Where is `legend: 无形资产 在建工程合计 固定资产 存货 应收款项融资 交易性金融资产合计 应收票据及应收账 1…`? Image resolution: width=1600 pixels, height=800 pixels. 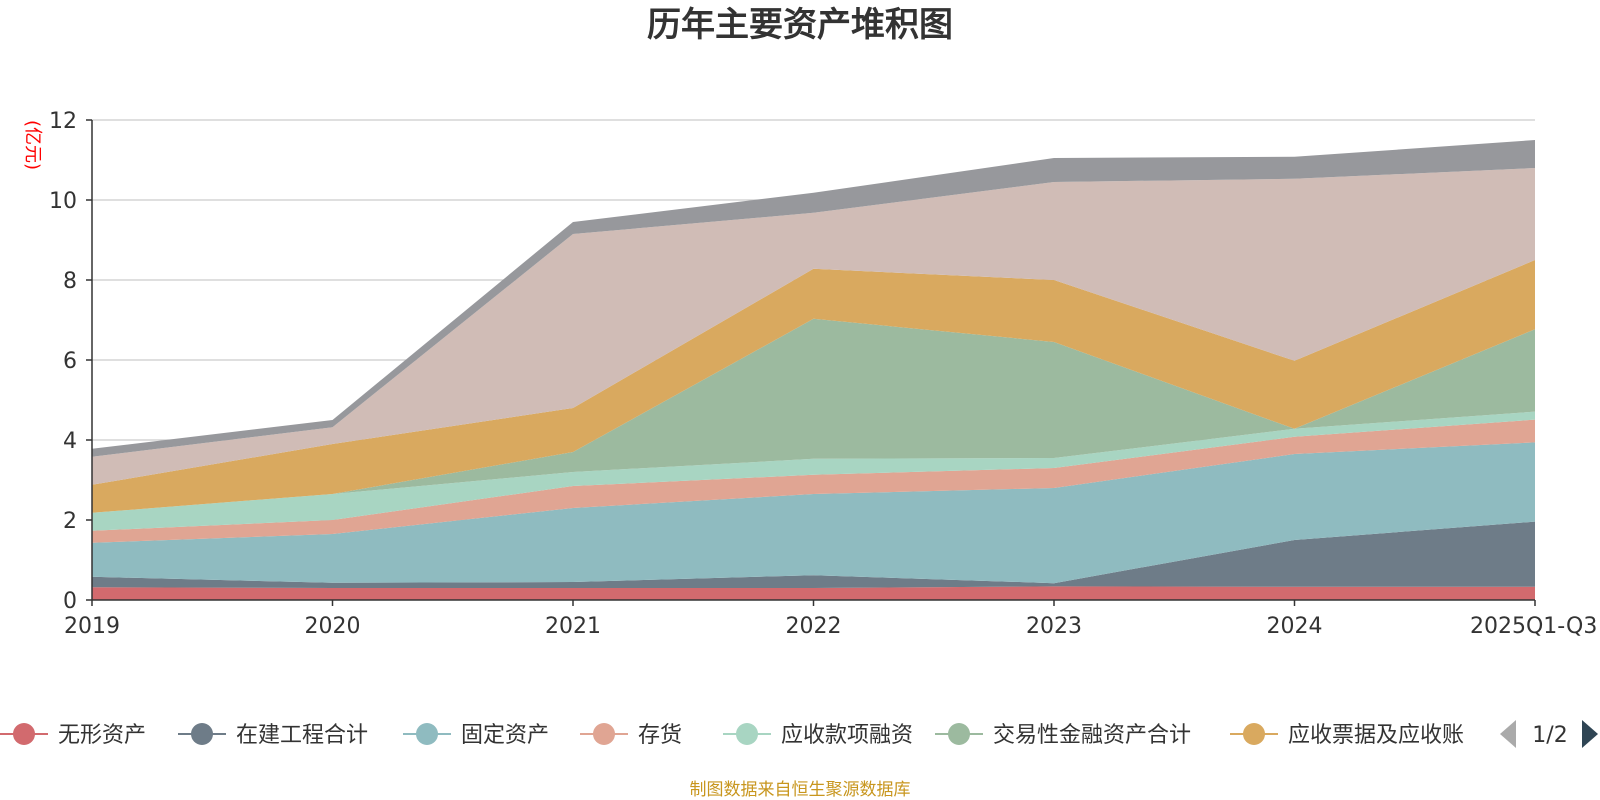 legend: 无形资产 在建工程合计 固定资产 存货 应收款项融资 交易性金融资产合计 应收票据及应收账 1… is located at coordinates (799, 734).